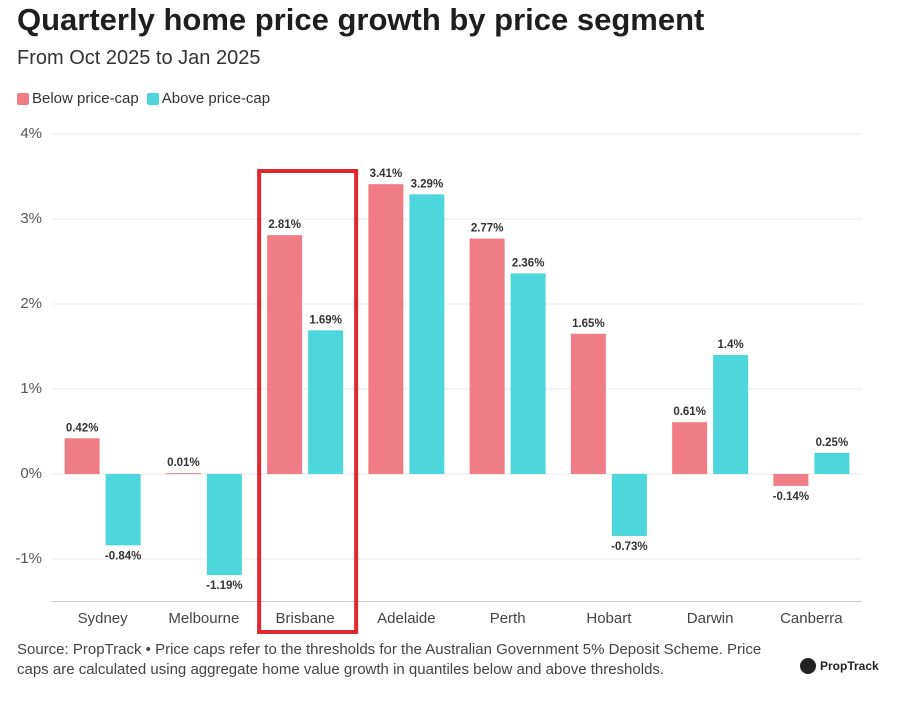  I want to click on logo: PropTrack, so click(839, 666).